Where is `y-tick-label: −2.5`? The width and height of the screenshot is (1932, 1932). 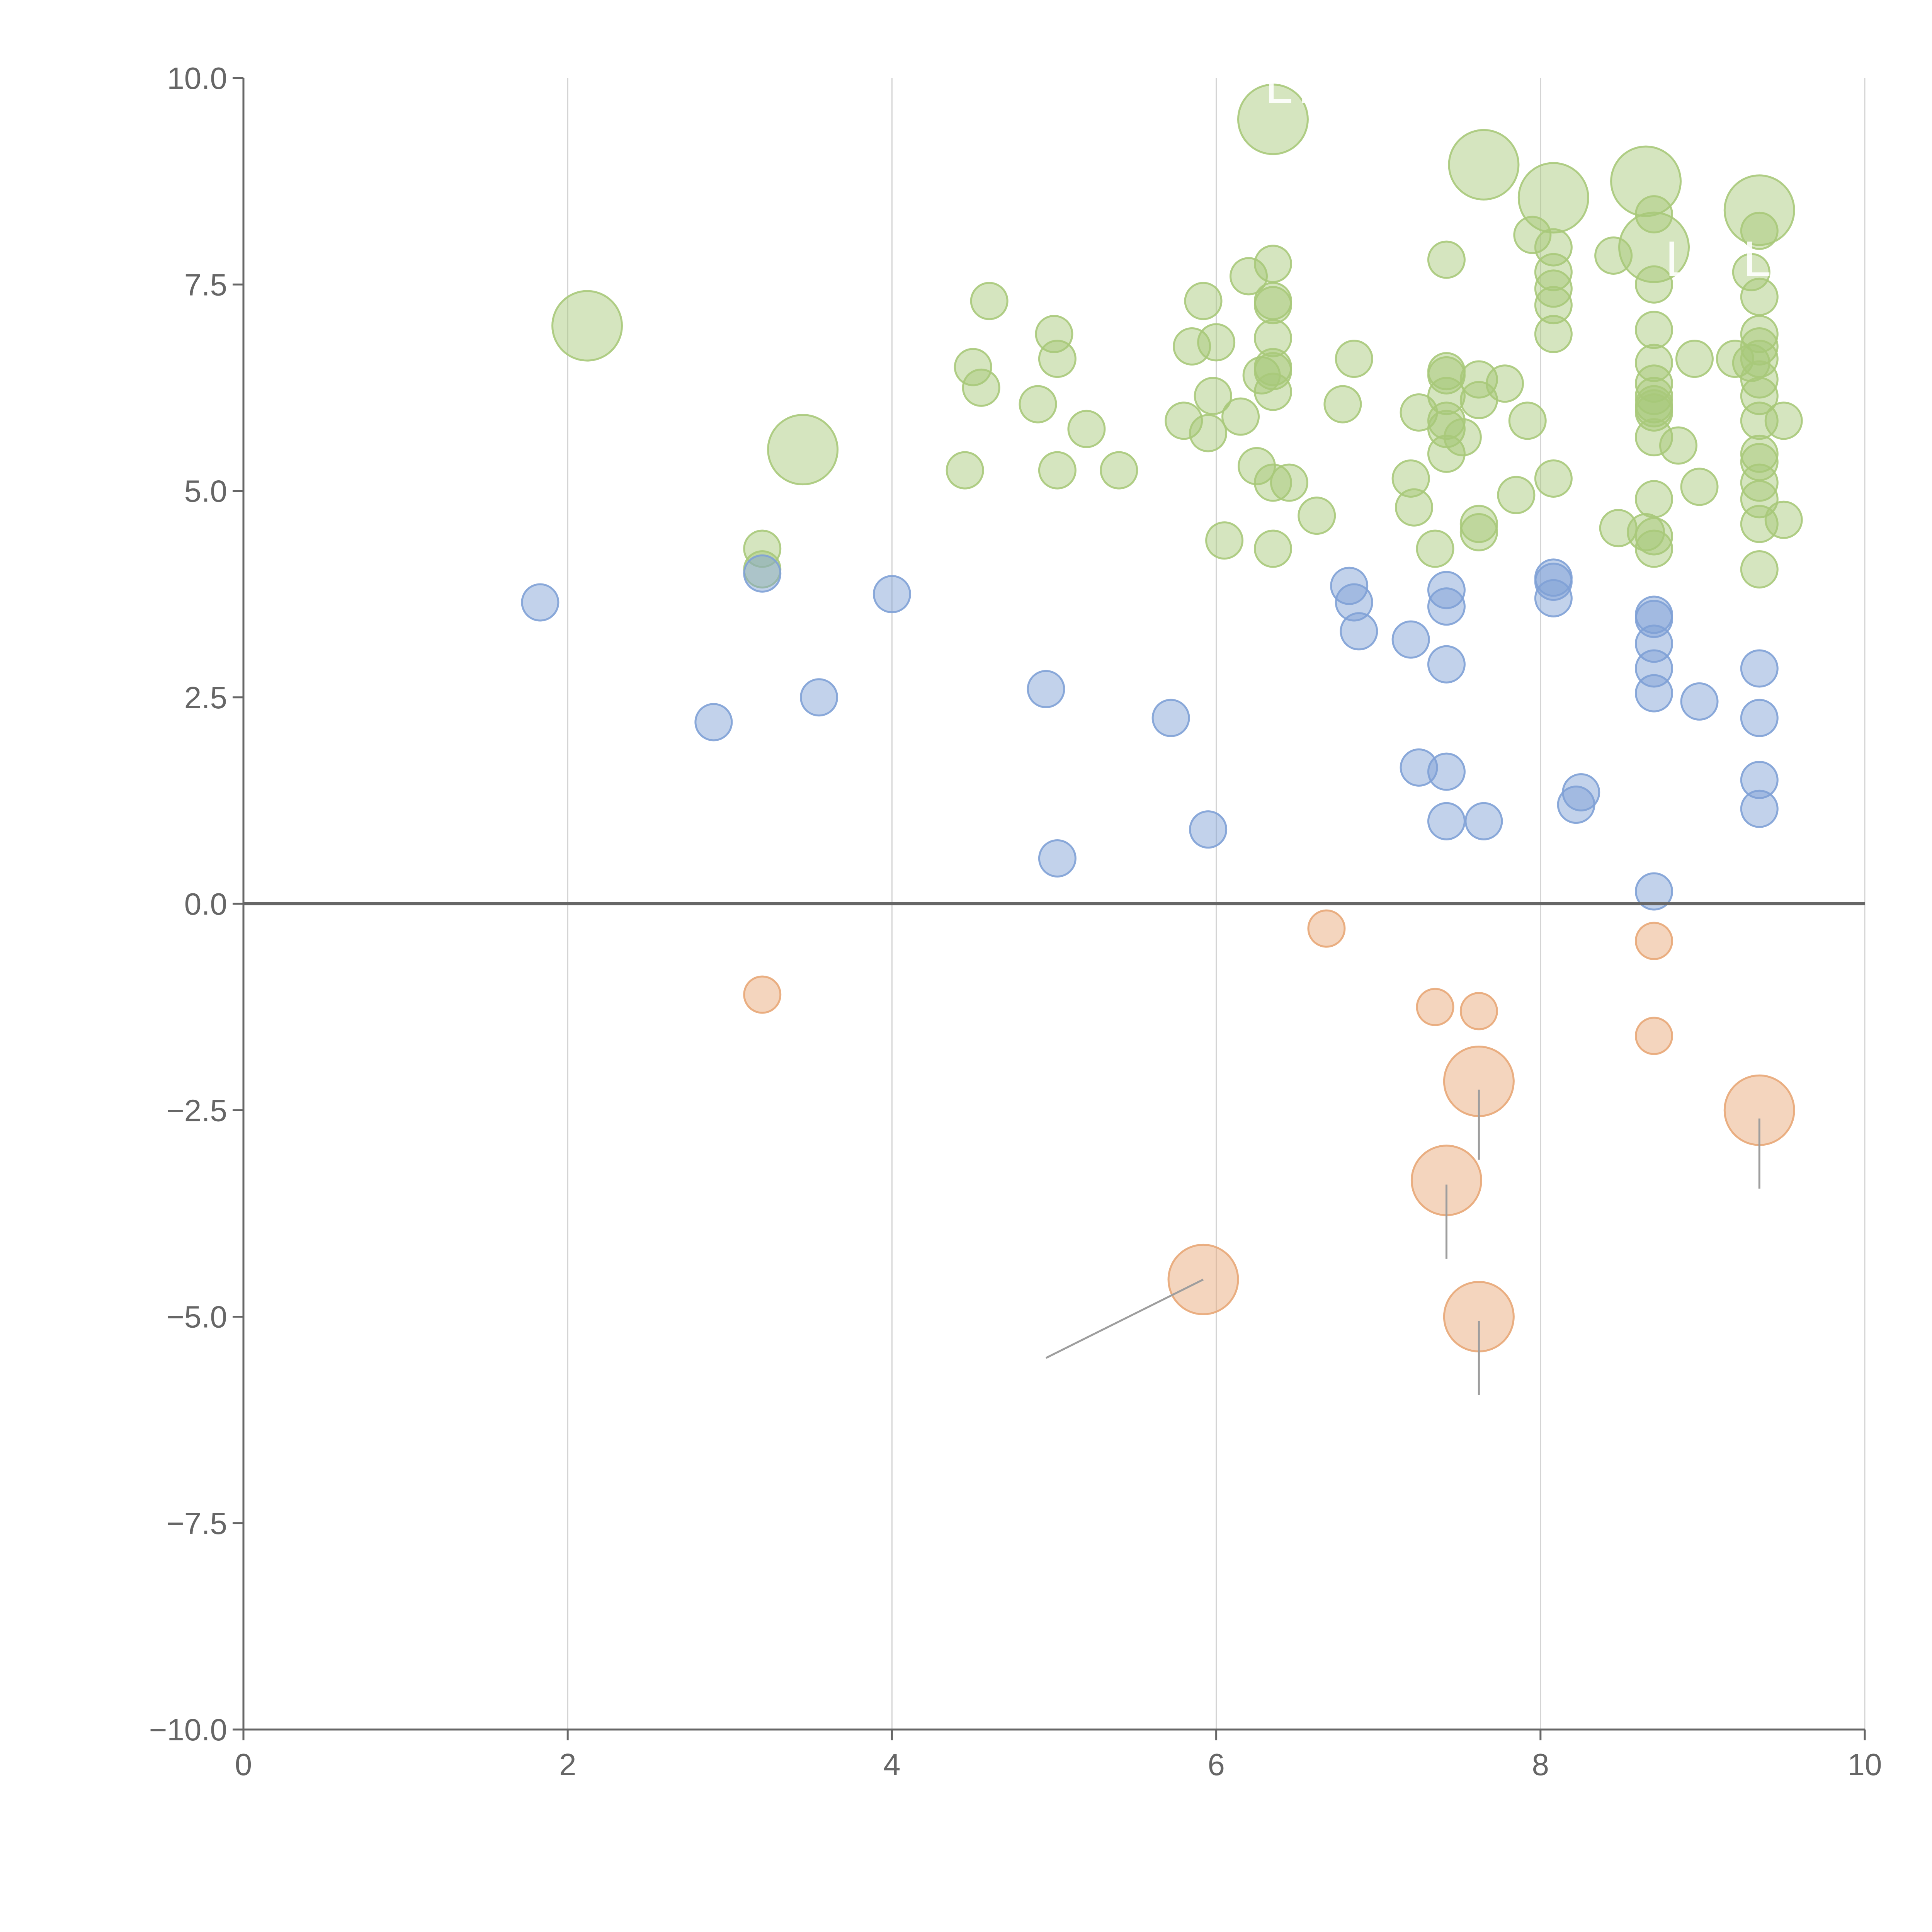
y-tick-label: −2.5 is located at coordinates (197, 1111).